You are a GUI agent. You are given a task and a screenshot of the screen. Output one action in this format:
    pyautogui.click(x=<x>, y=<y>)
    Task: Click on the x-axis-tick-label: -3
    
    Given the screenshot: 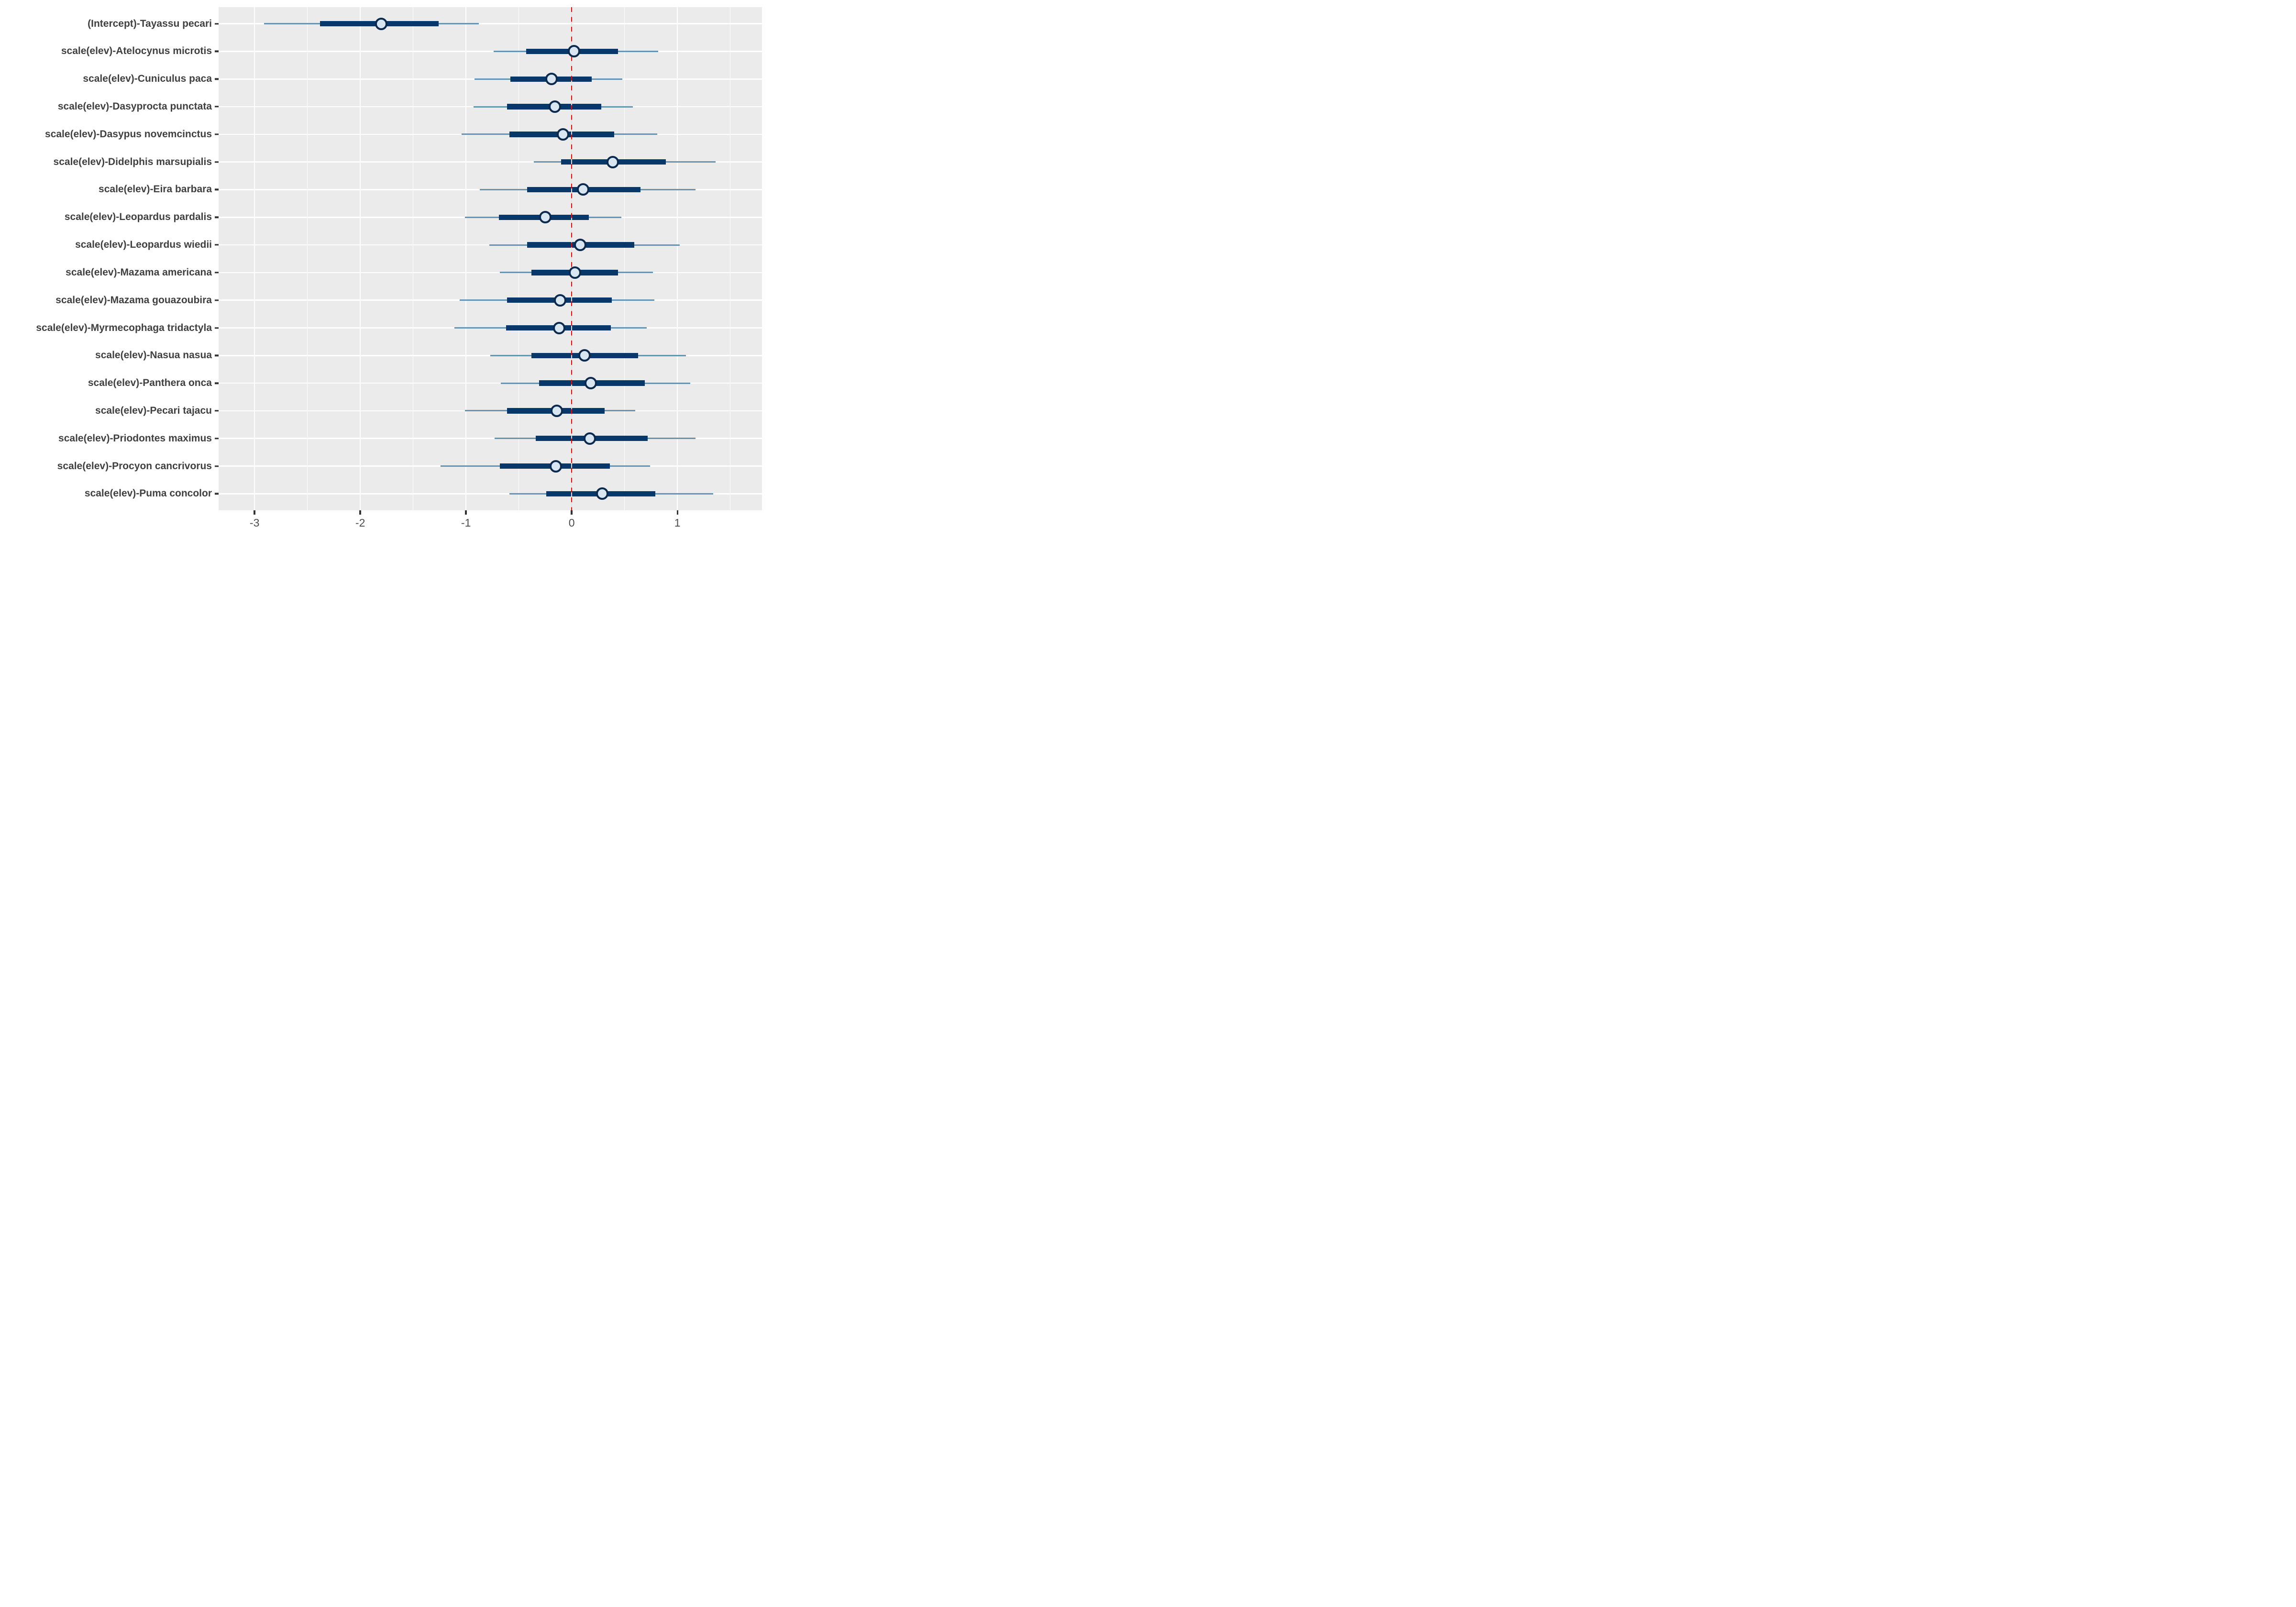 What is the action you would take?
    pyautogui.click(x=254, y=523)
    